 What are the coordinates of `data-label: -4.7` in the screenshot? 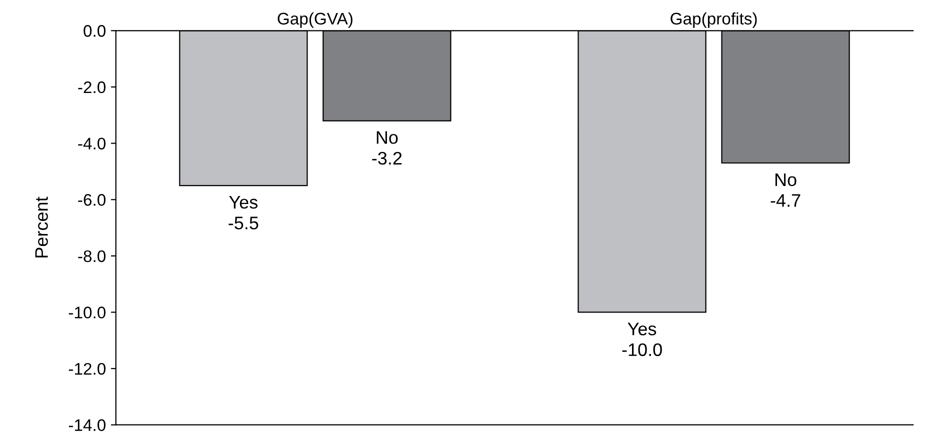 It's located at (785, 200).